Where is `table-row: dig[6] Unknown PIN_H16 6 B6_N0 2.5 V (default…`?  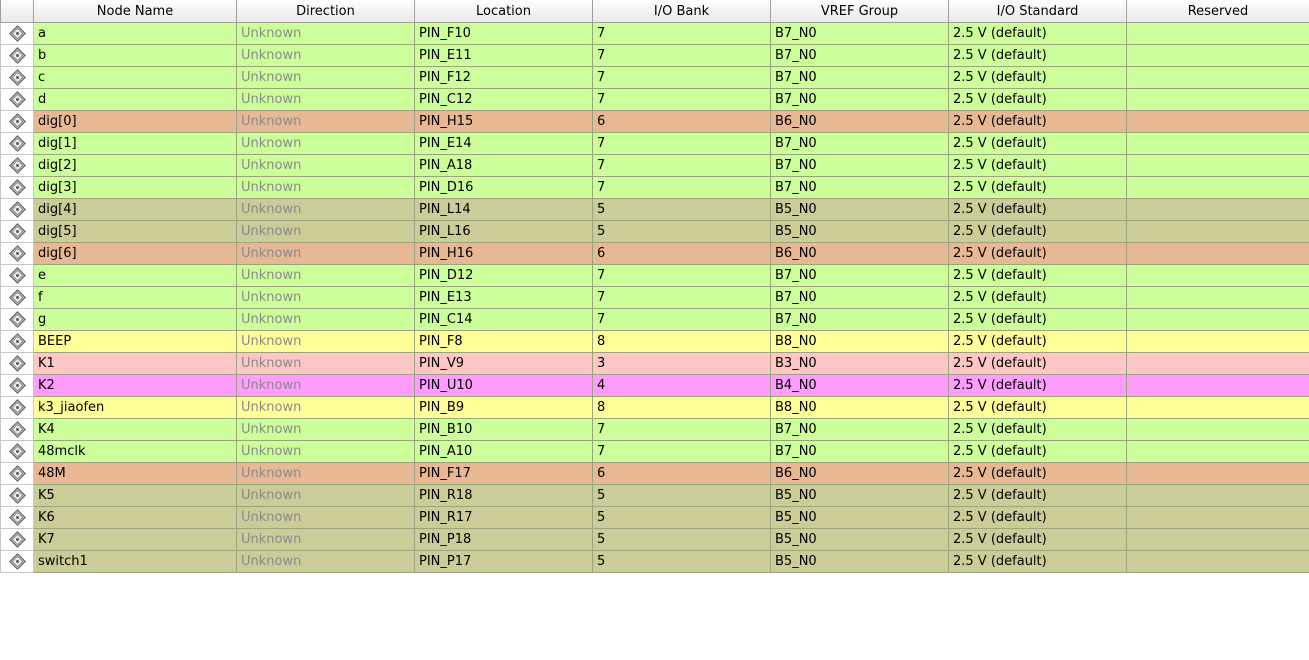
table-row: dig[6] Unknown PIN_H16 6 B6_N0 2.5 V (default… is located at coordinates (654, 253).